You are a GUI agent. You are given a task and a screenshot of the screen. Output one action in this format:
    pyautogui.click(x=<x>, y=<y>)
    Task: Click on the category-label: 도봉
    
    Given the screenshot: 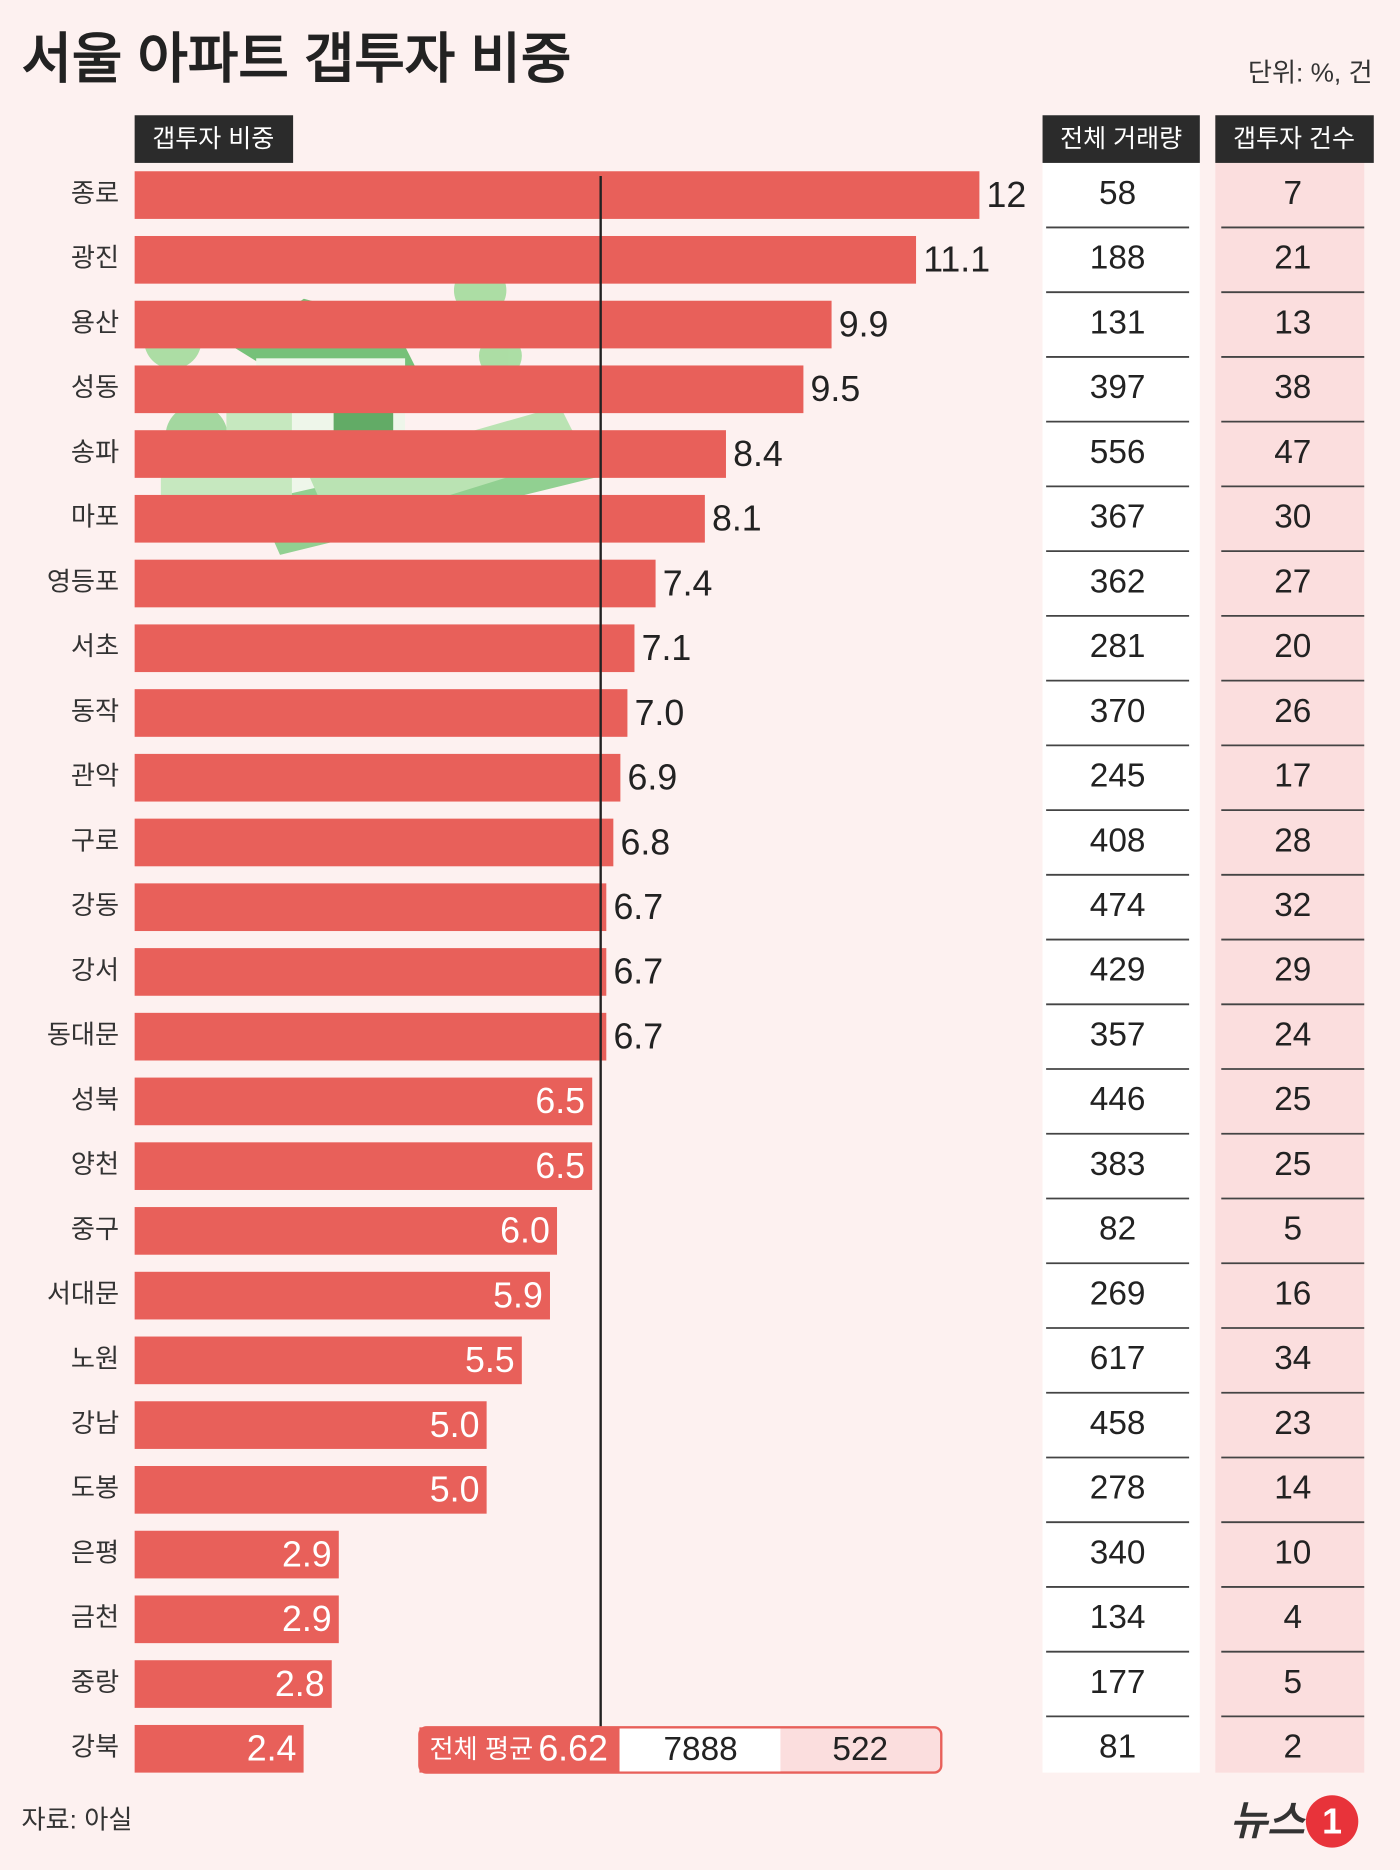 What is the action you would take?
    pyautogui.click(x=95, y=1488)
    